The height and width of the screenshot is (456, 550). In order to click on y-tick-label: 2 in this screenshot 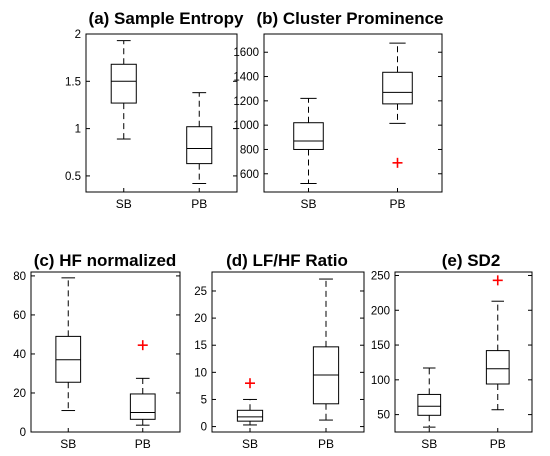, I will do `click(78, 35)`.